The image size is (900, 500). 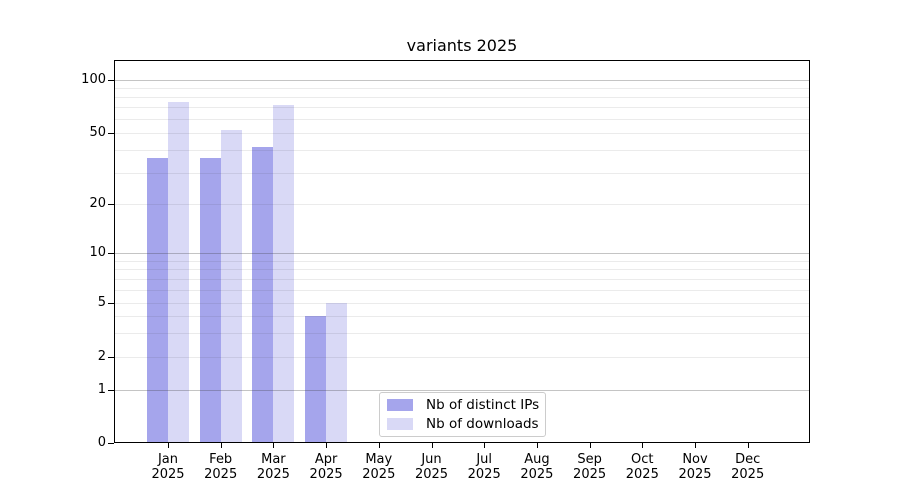 What do you see at coordinates (101, 389) in the screenshot?
I see `y-tick-label-1: 1` at bounding box center [101, 389].